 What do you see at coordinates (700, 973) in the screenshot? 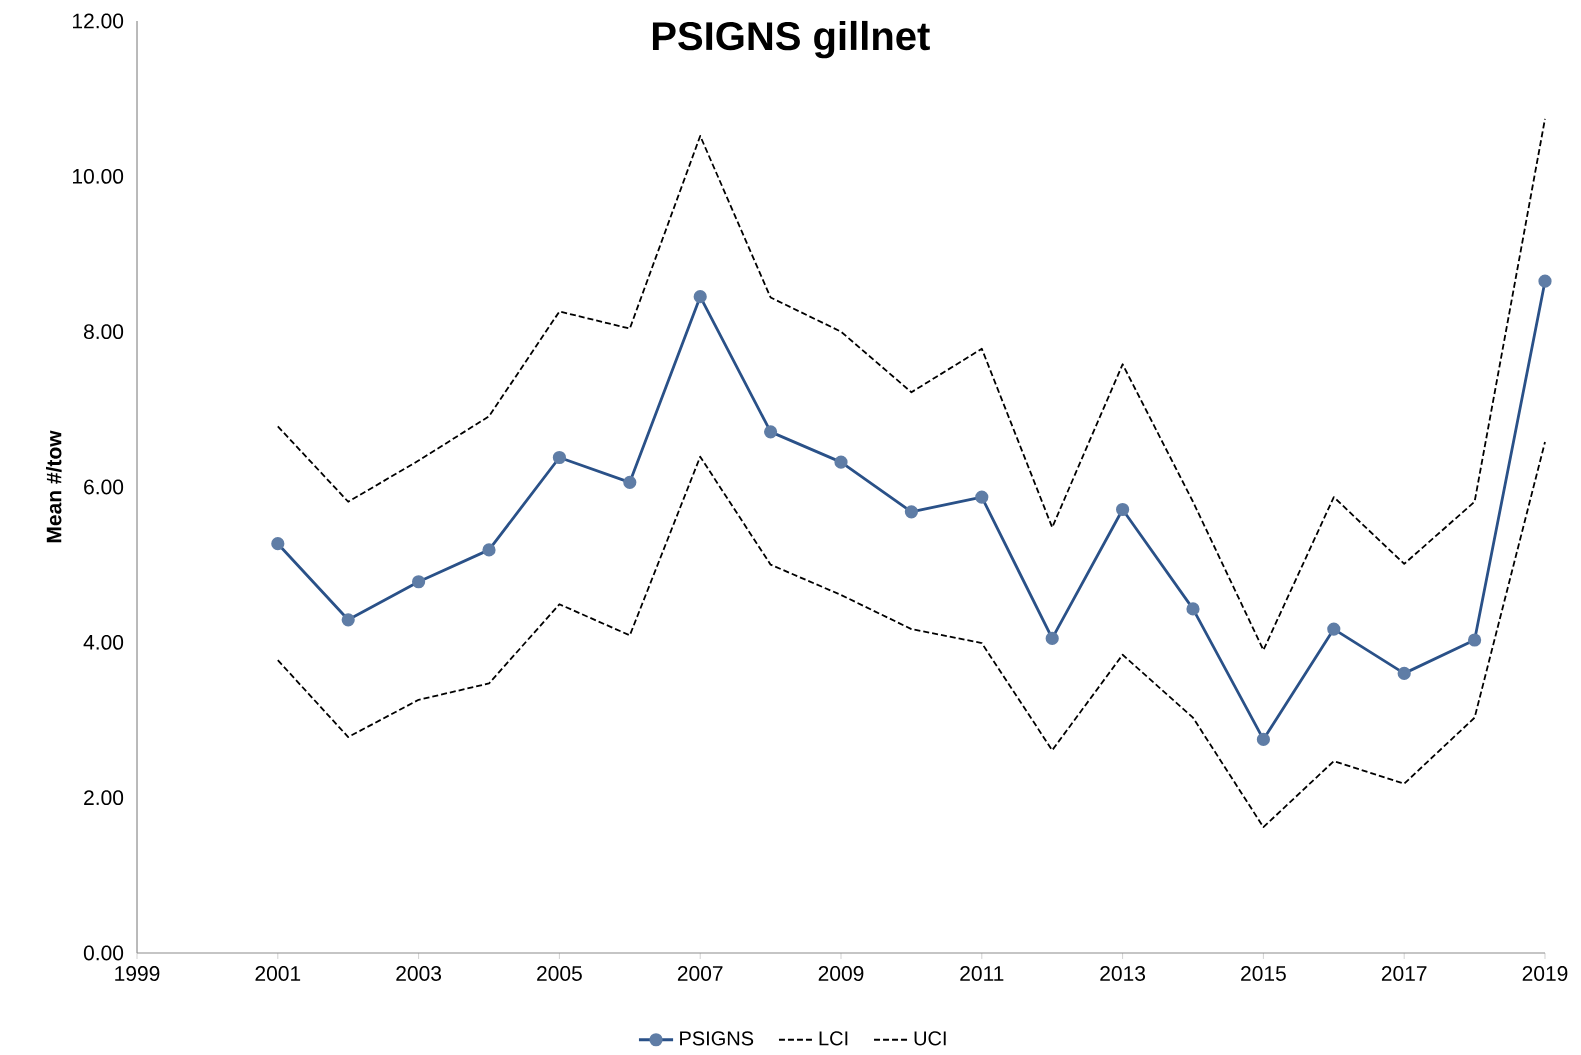
I see `x-tick-label: 2007` at bounding box center [700, 973].